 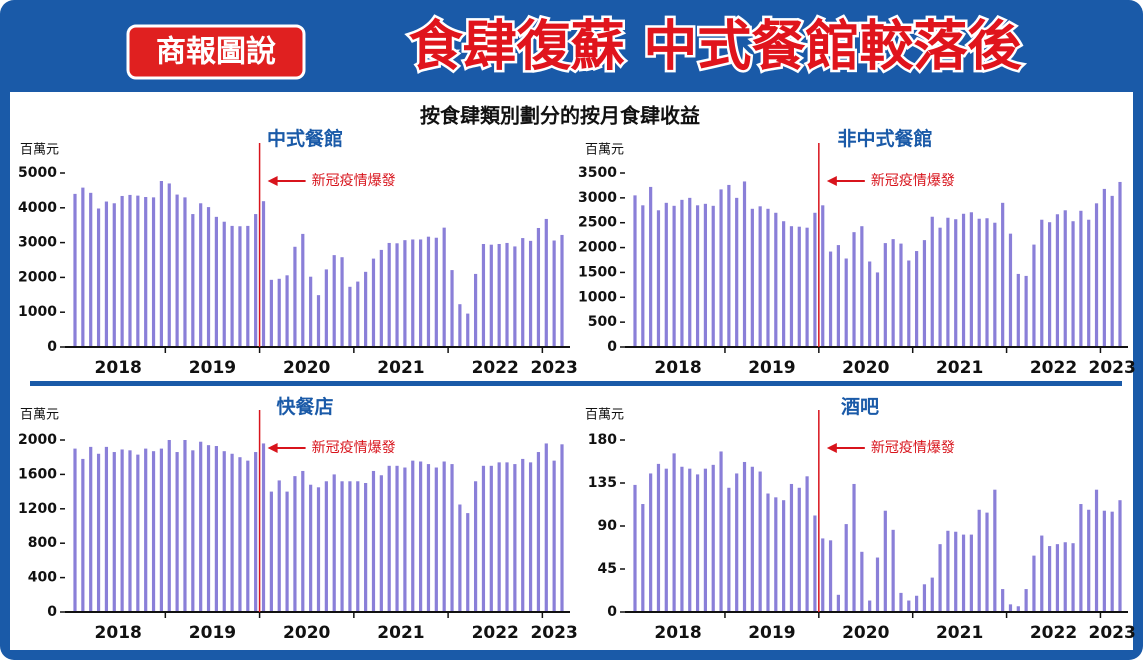 What do you see at coordinates (865, 633) in the screenshot?
I see `x-year-label: 2020` at bounding box center [865, 633].